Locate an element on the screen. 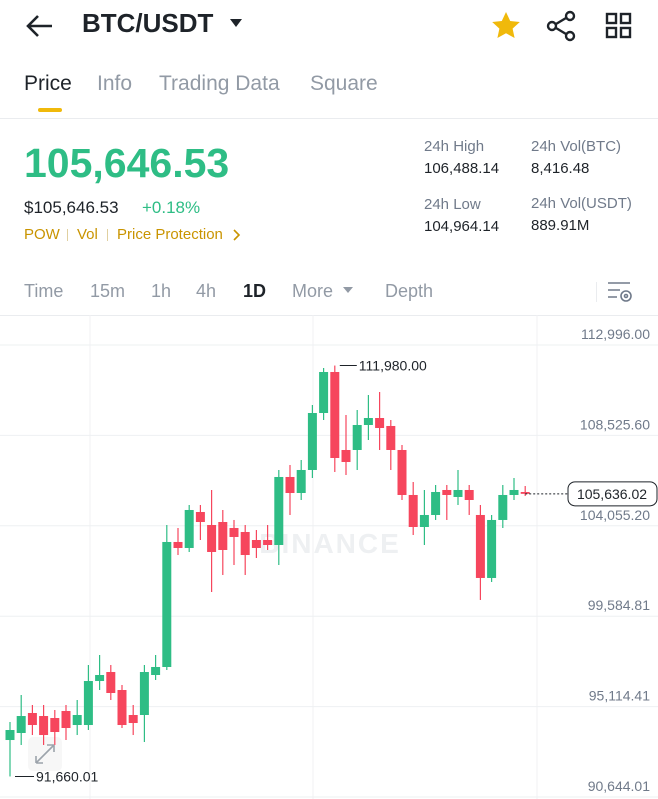 The height and width of the screenshot is (799, 658). last-price: 105,646.53 is located at coordinates (127, 163).